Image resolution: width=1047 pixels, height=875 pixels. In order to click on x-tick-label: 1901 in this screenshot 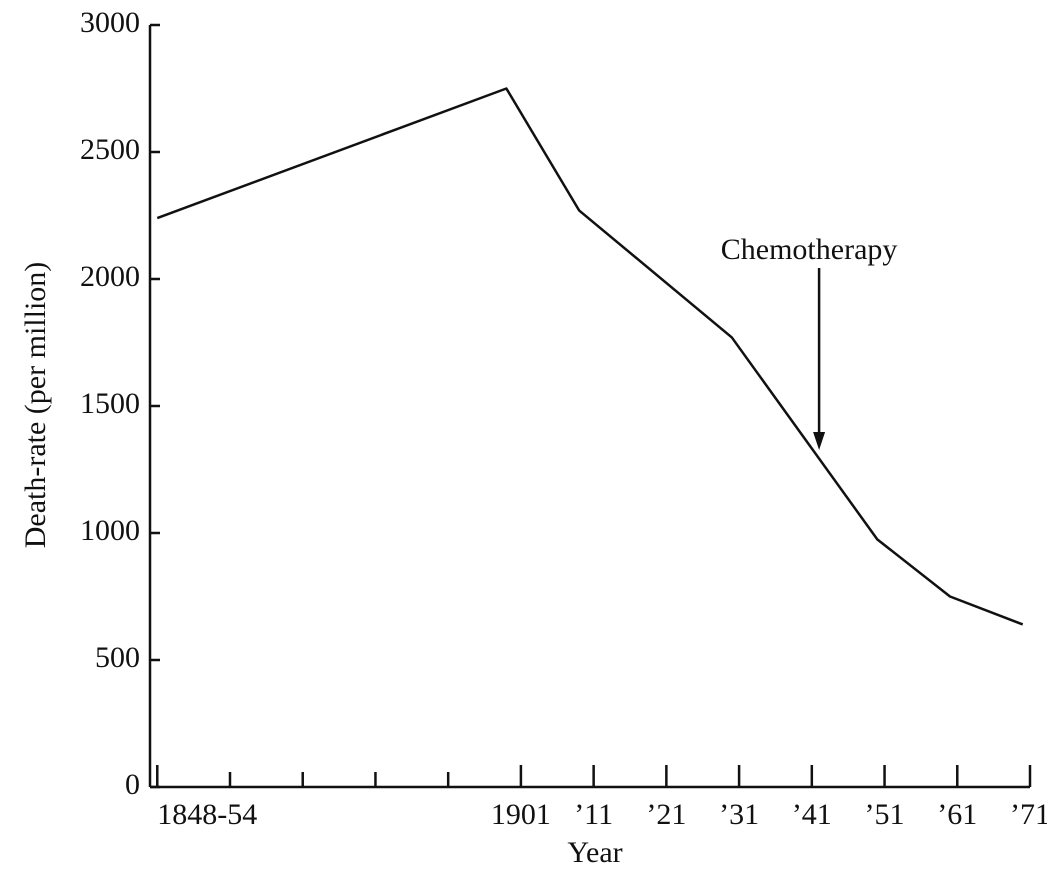, I will do `click(521, 814)`.